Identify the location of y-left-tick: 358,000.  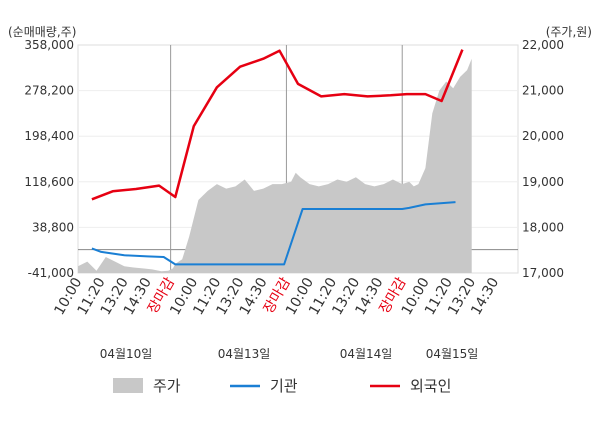
(49, 45).